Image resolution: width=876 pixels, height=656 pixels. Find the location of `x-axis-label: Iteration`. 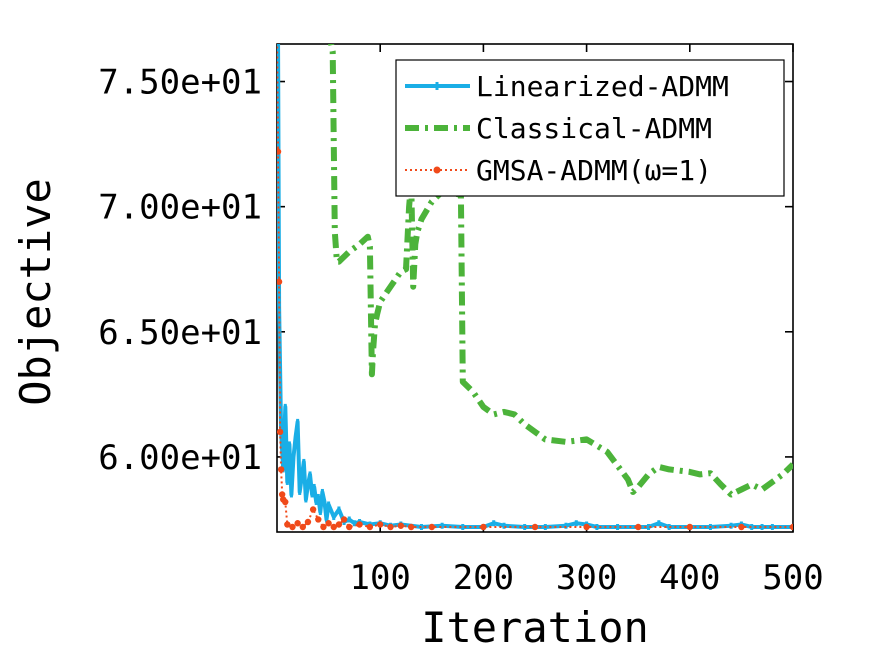

x-axis-label: Iteration is located at coordinates (535, 627).